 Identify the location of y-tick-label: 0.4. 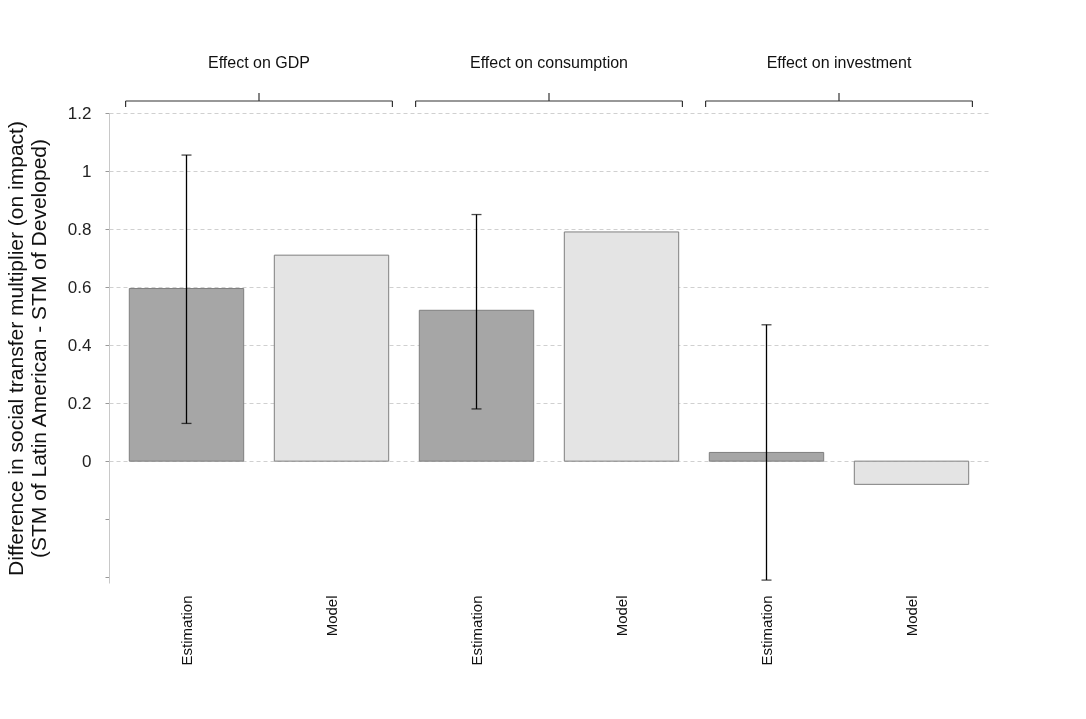
(79, 345).